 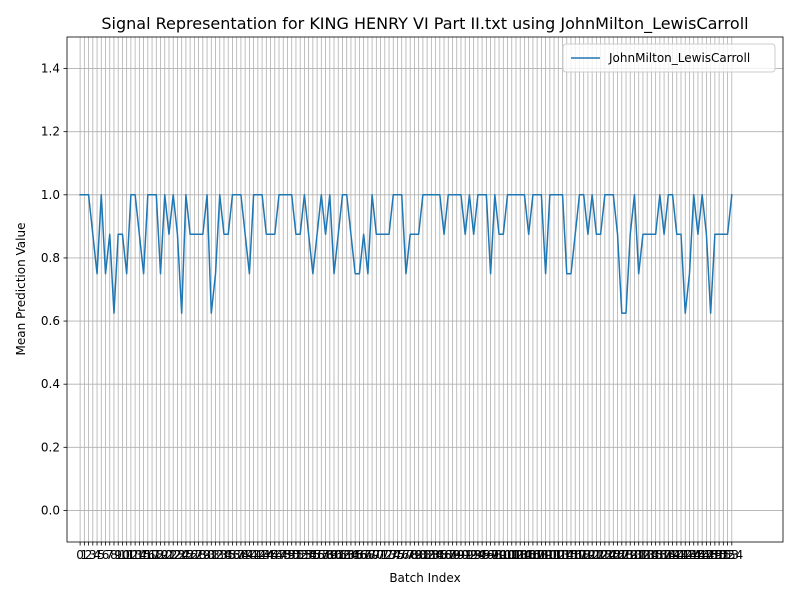 I want to click on legend: JohnMilton_LewisCarroll, so click(x=669, y=58).